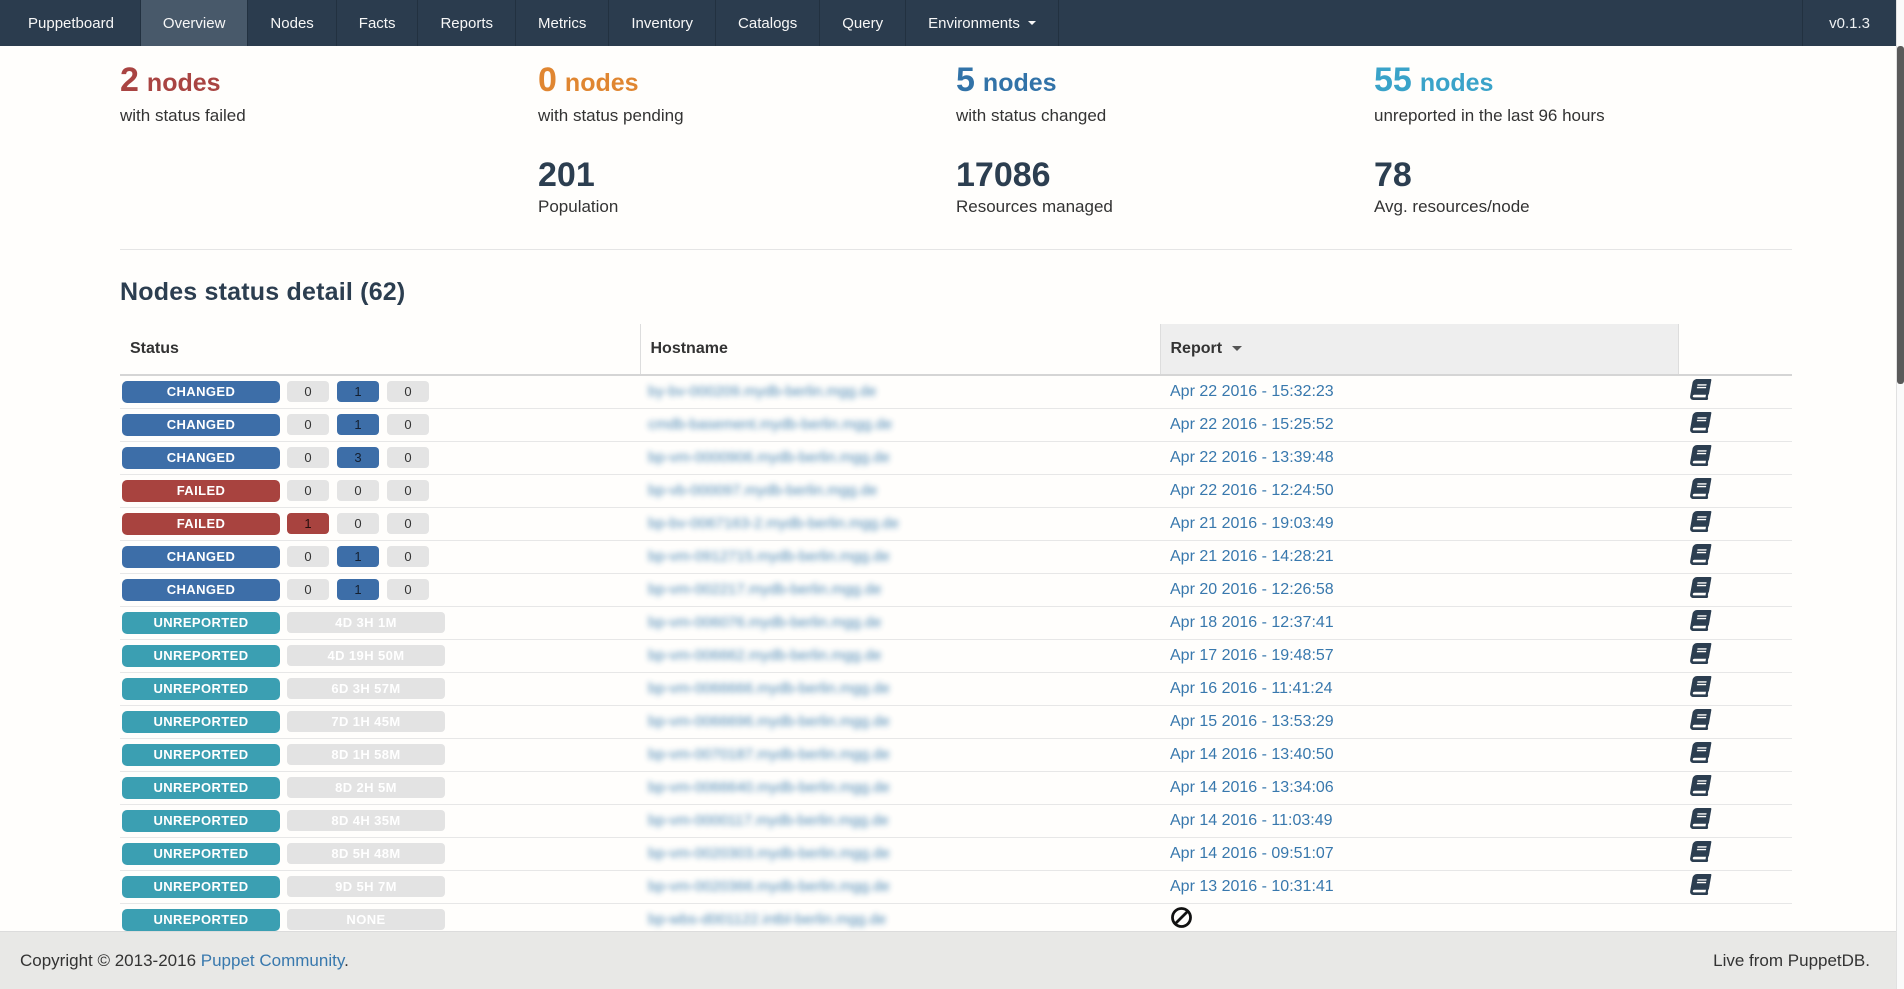 The image size is (1904, 989). What do you see at coordinates (770, 424) in the screenshot?
I see `hostname-link: cmdb-basement.mydb-berlin.mgg.de` at bounding box center [770, 424].